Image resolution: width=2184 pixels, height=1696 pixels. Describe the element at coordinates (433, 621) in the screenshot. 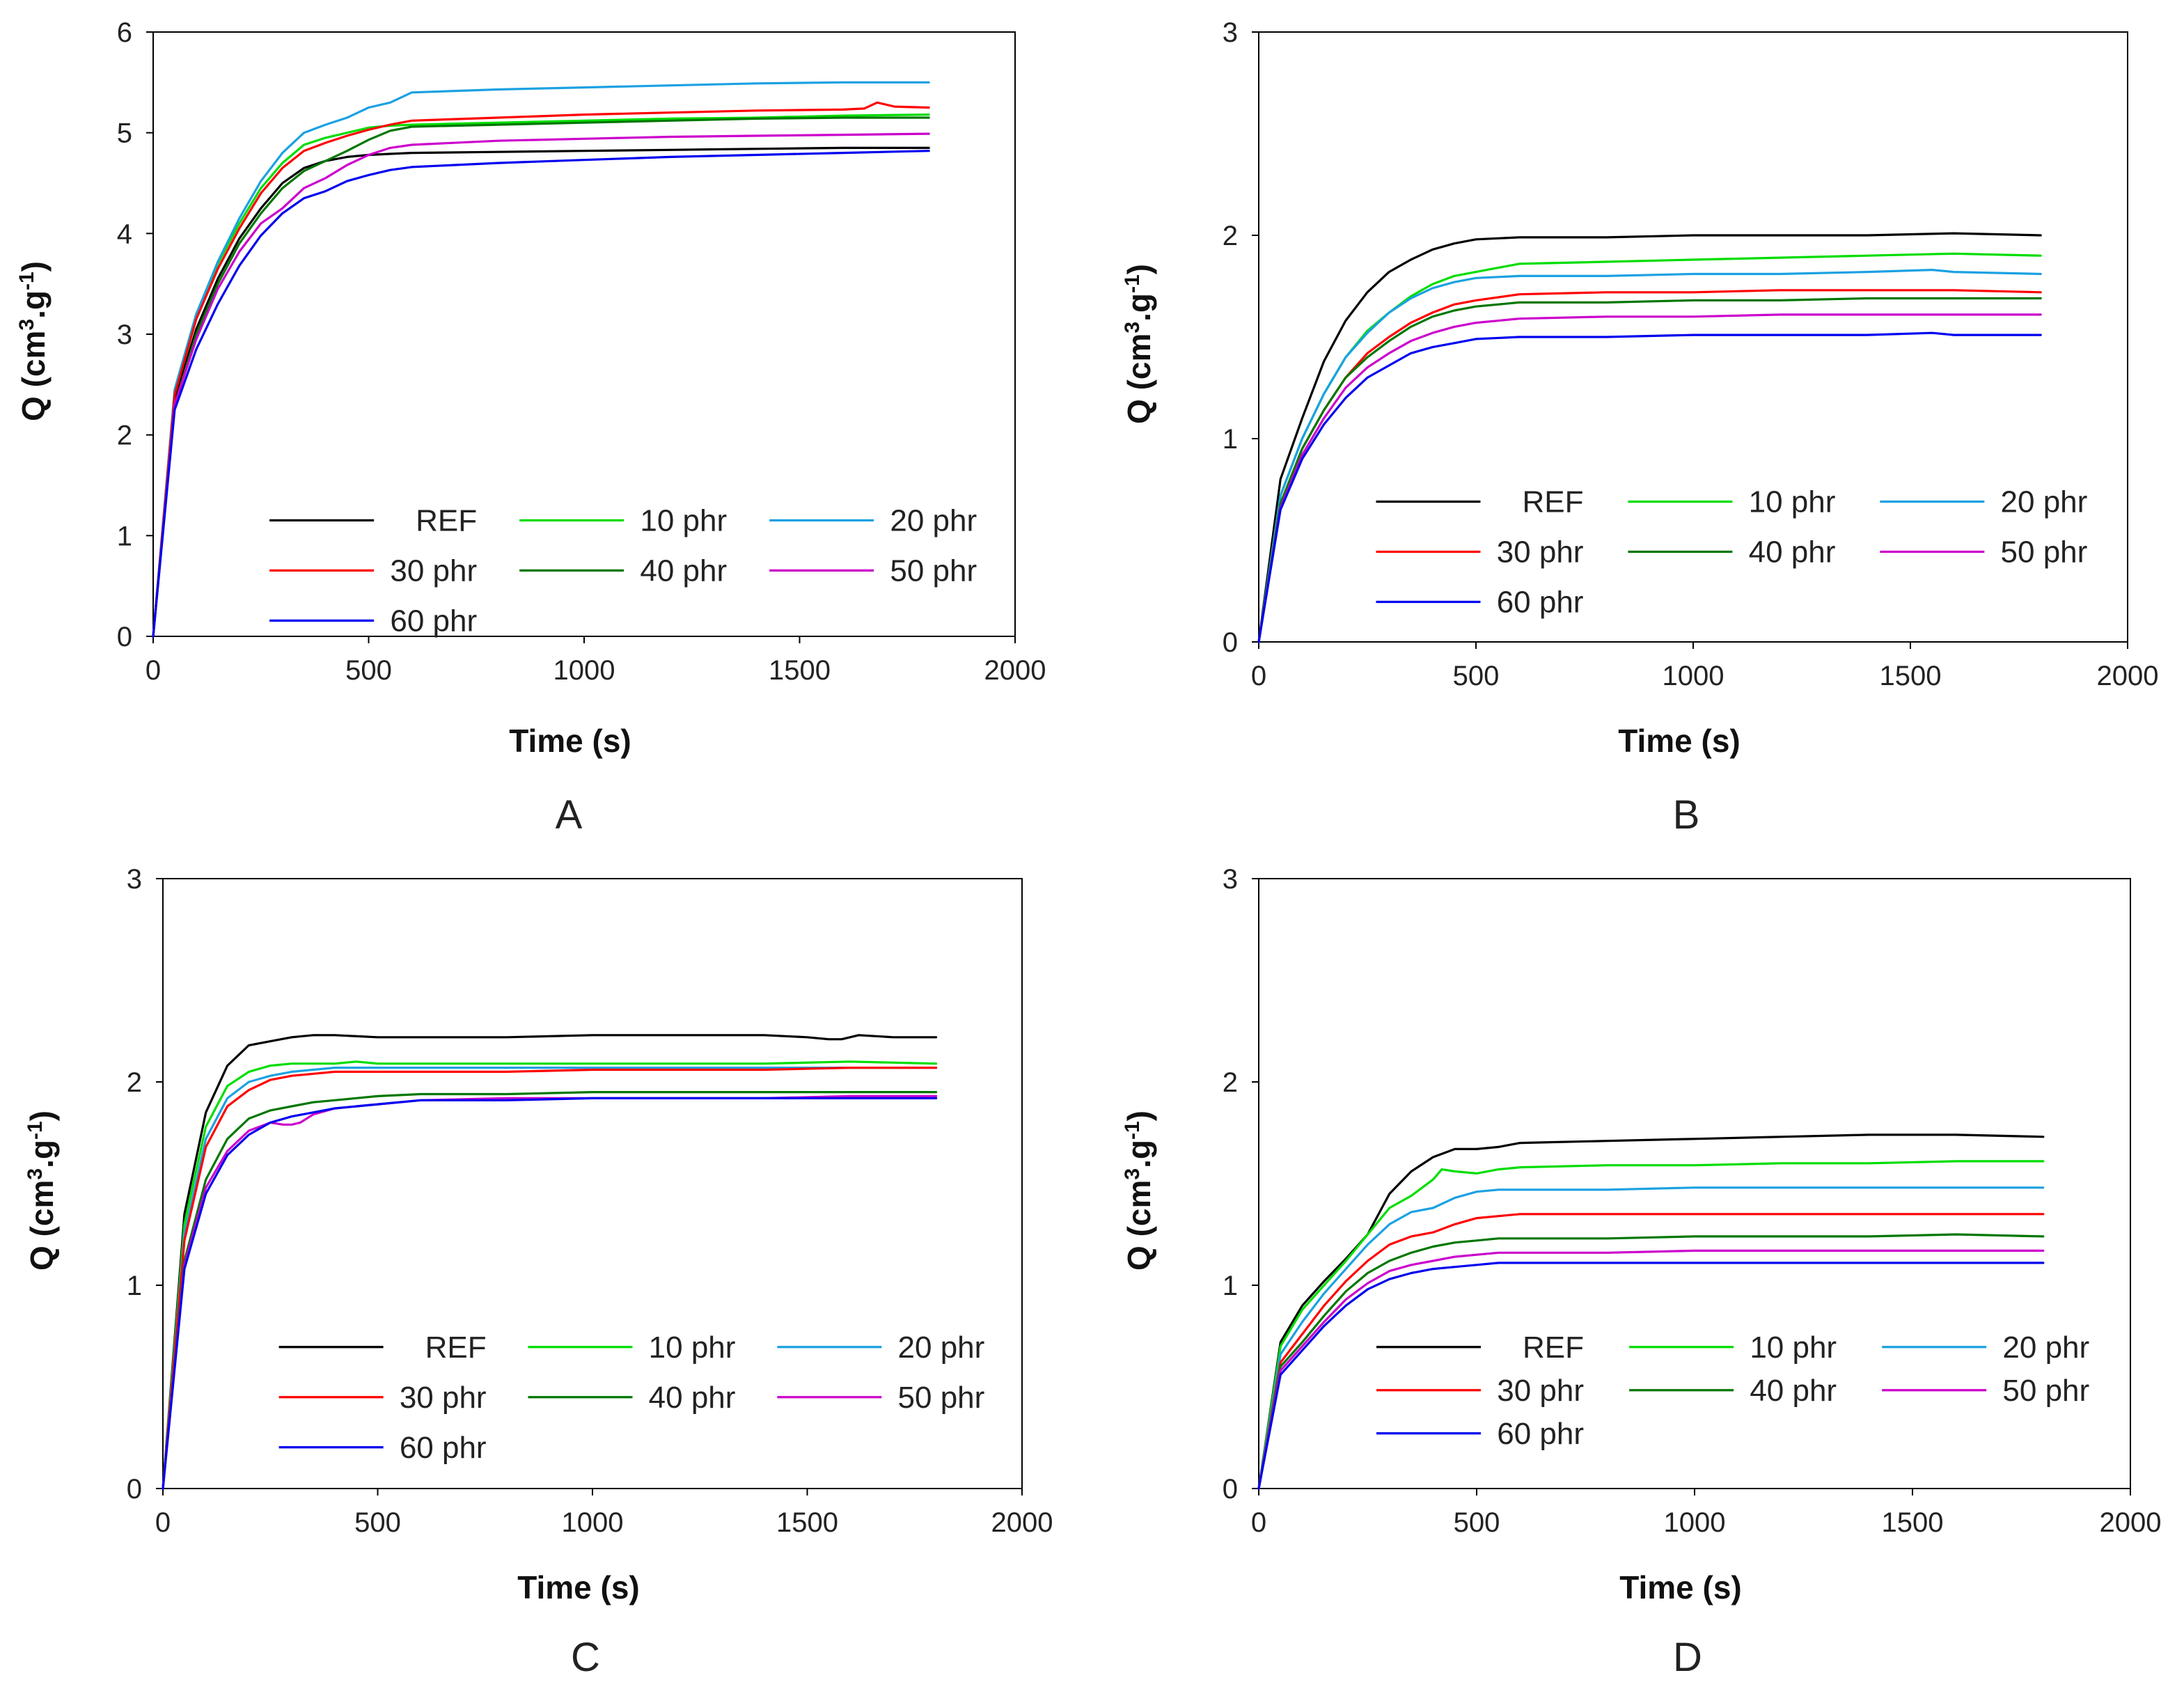

I see `legend-label-60-phr: 60 phr` at that location.